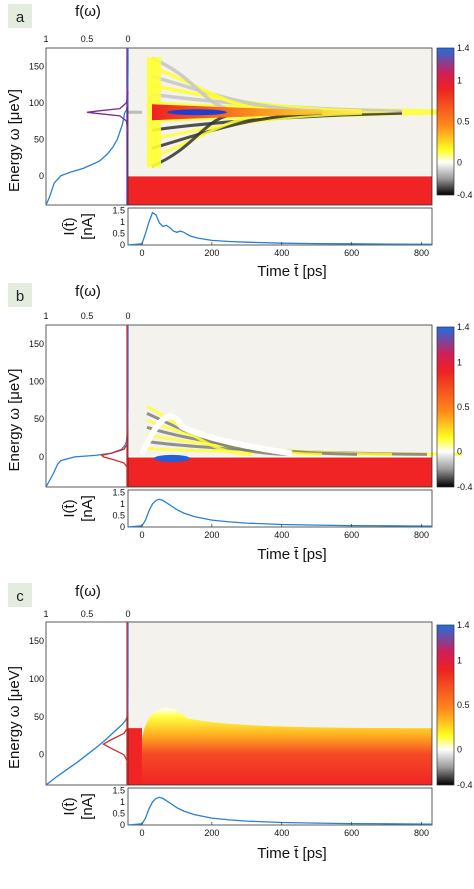  What do you see at coordinates (280, 126) in the screenshot?
I see `heatmap-frame` at bounding box center [280, 126].